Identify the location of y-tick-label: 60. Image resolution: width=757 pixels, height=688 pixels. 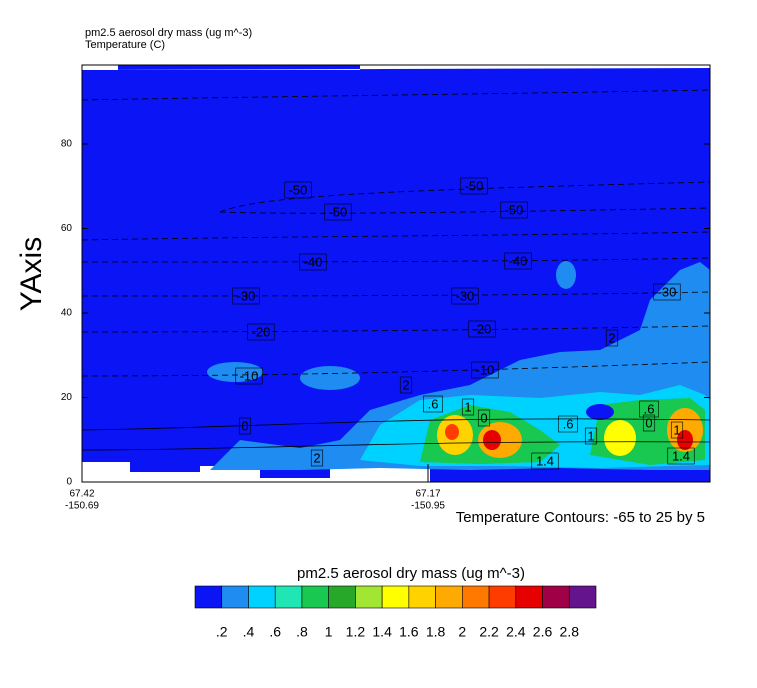
(67, 228).